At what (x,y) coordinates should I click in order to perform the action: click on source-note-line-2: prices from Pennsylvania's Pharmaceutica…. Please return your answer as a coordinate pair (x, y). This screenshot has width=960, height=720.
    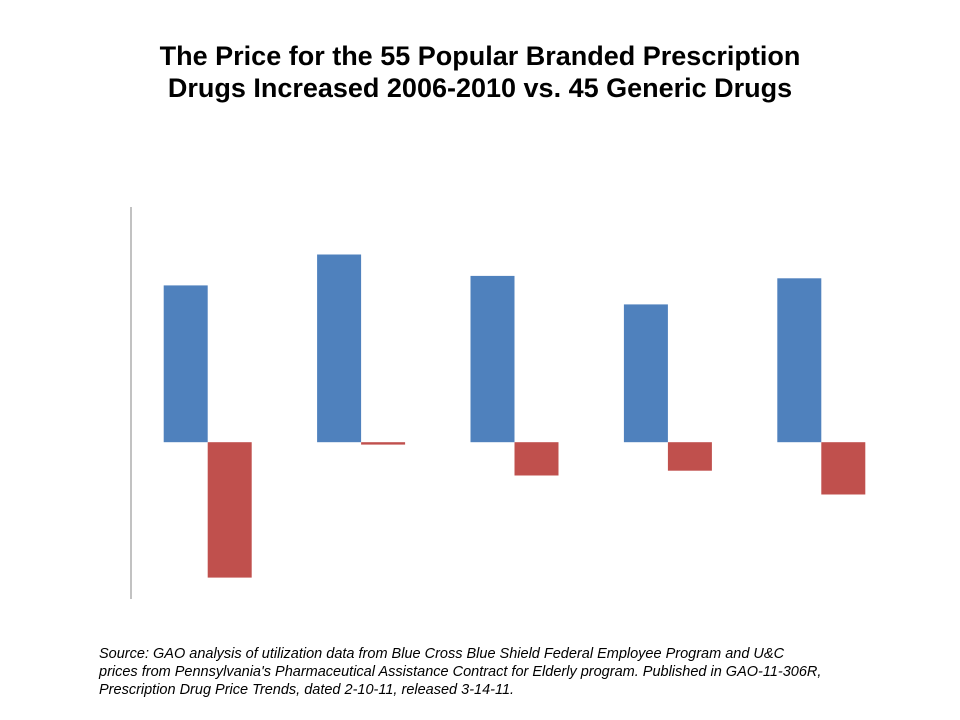
    Looking at the image, I should click on (460, 672).